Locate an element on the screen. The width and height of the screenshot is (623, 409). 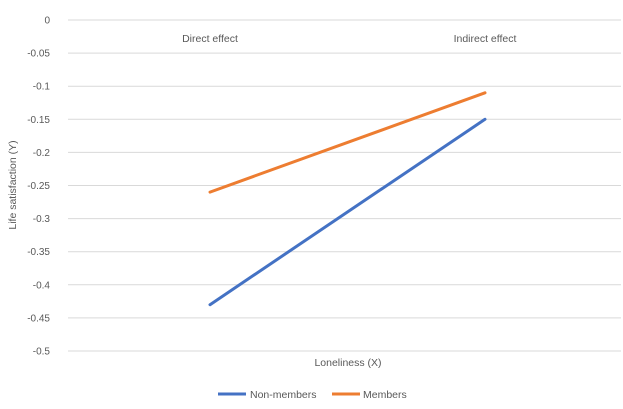
y-axis-title: Life satisfaction (Y) is located at coordinates (13, 184).